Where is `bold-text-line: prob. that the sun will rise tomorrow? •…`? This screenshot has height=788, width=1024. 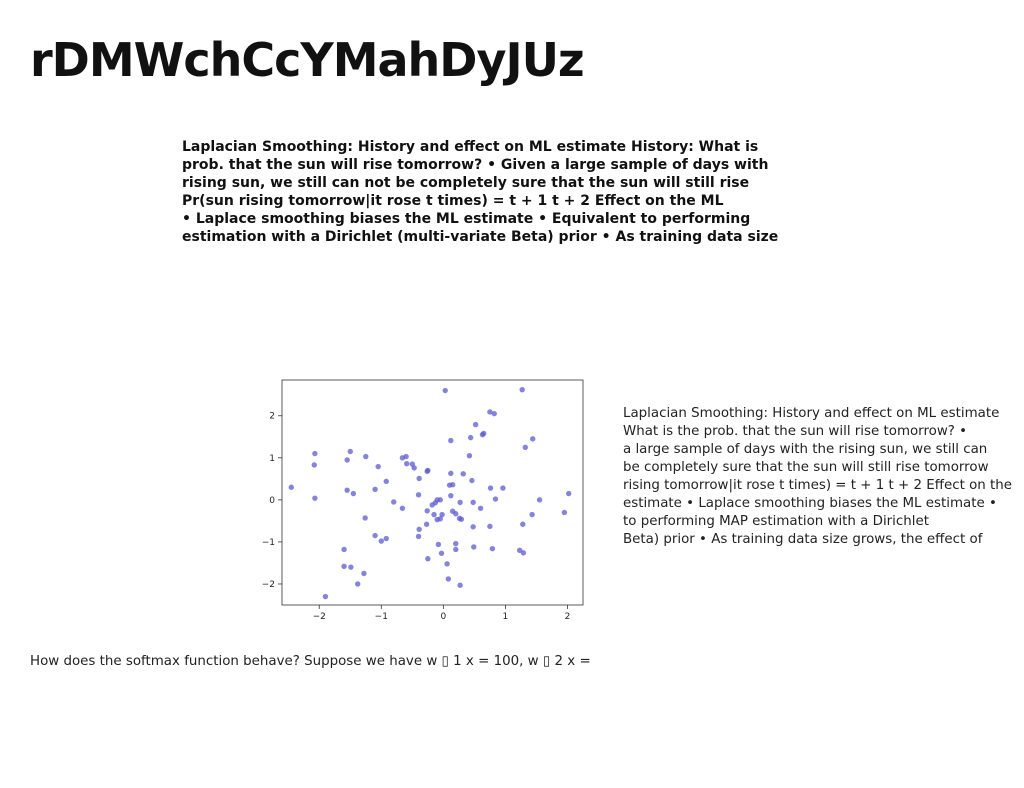
bold-text-line: prob. that the sun will rise tomorrow? •… is located at coordinates (475, 165).